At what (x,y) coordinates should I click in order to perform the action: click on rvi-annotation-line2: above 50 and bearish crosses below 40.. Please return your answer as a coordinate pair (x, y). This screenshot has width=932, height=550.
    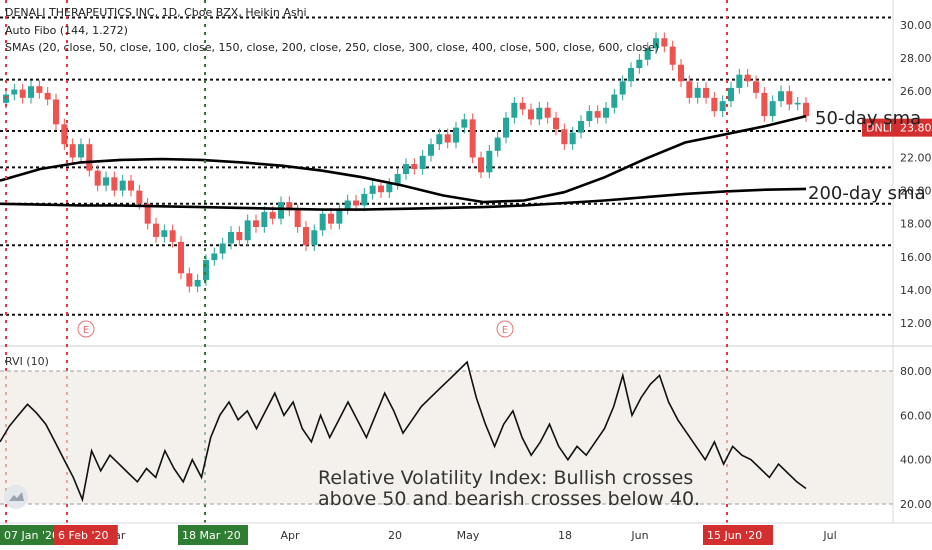
    Looking at the image, I should click on (509, 499).